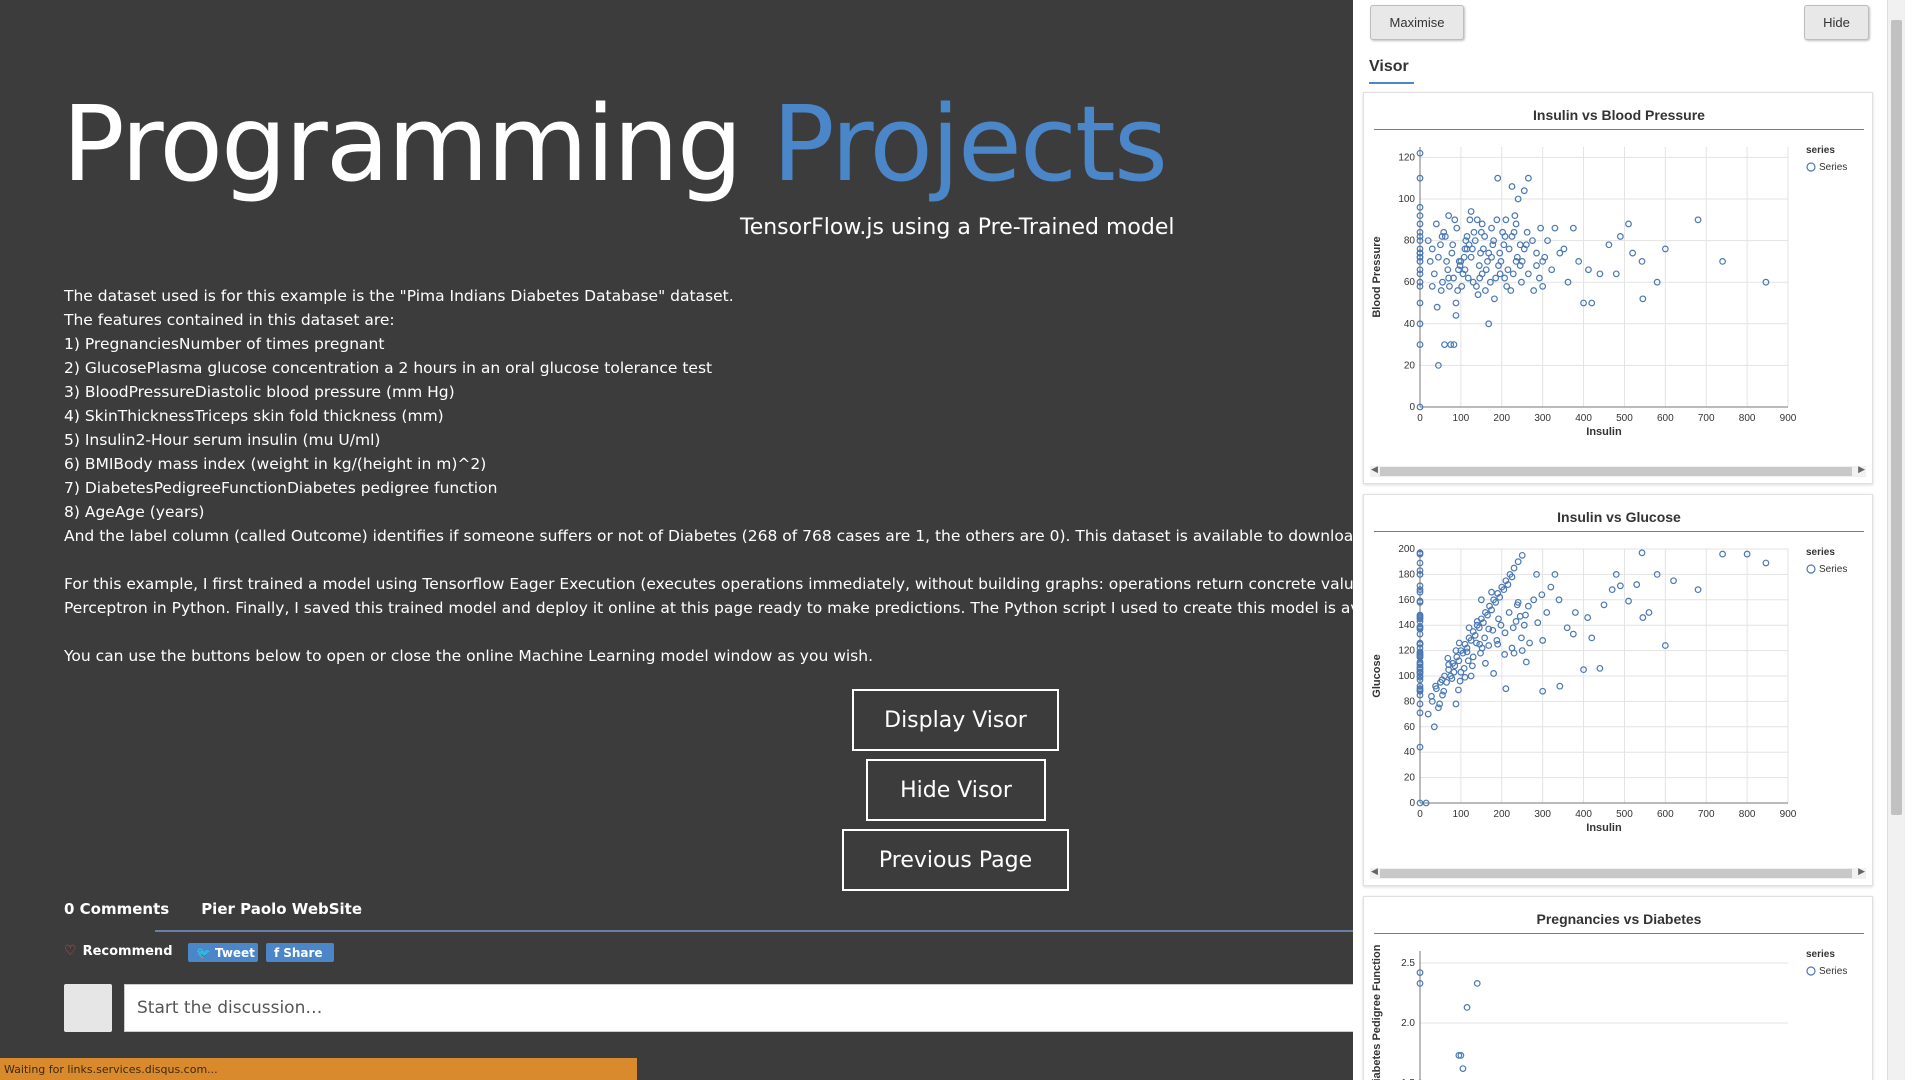 This screenshot has width=1920, height=1080. What do you see at coordinates (1624, 418) in the screenshot?
I see `x-tick-label: 500` at bounding box center [1624, 418].